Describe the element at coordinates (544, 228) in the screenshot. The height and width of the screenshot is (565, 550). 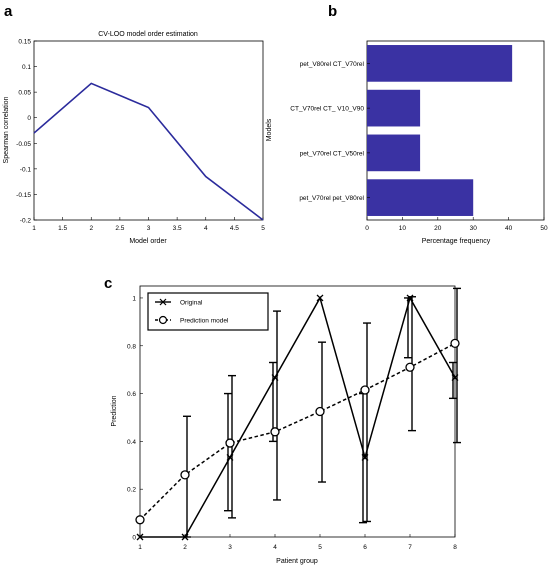
I see `chart-b-xtick-label: 50` at that location.